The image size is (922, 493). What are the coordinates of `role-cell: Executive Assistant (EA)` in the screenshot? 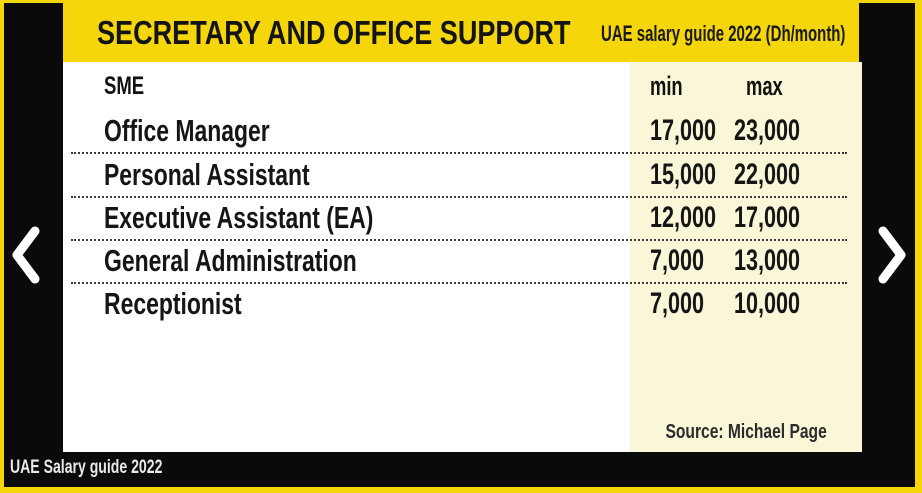 It's located at (239, 217).